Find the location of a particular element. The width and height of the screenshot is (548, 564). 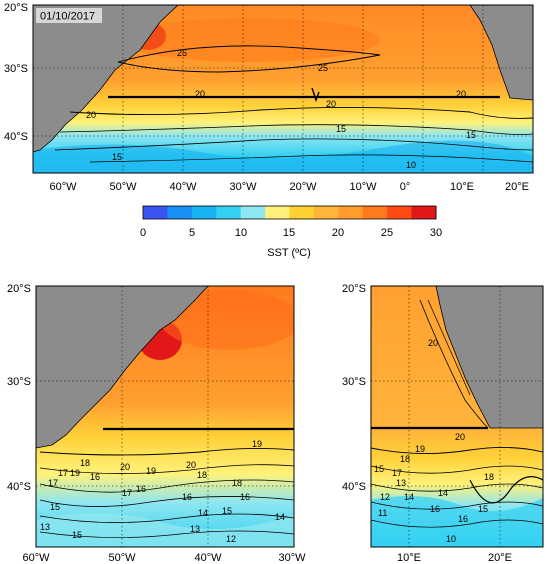

date-box is located at coordinates (69, 15).